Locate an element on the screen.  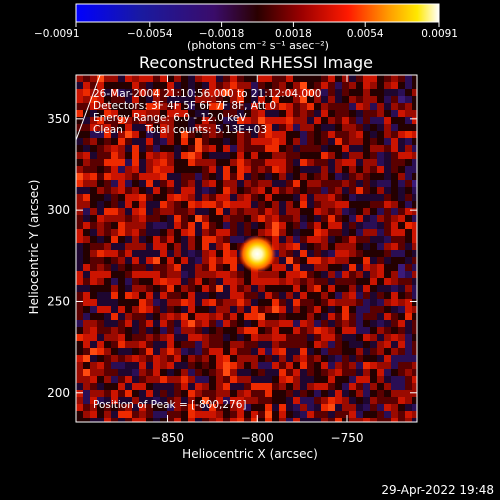
x-tick-label: −800 is located at coordinates (257, 438).